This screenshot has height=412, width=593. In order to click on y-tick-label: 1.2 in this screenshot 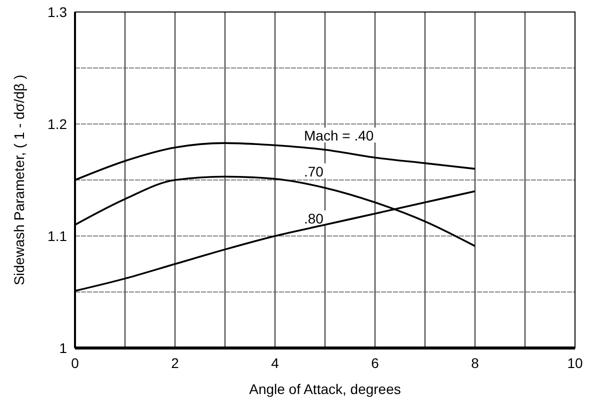, I will do `click(58, 124)`.